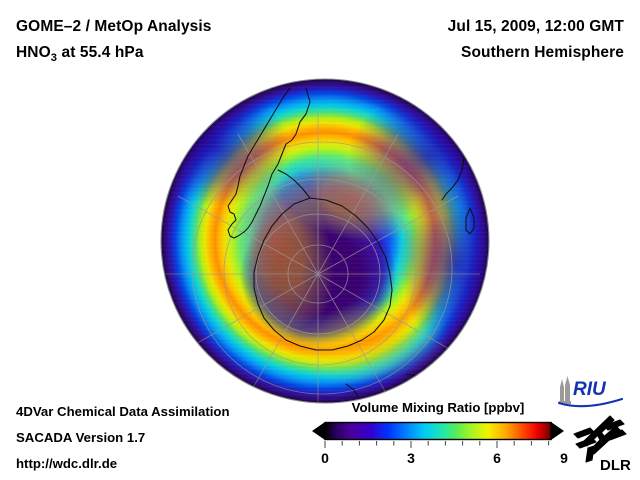 This screenshot has width=640, height=480. I want to click on dlr-logo: DLR, so click(602, 444).